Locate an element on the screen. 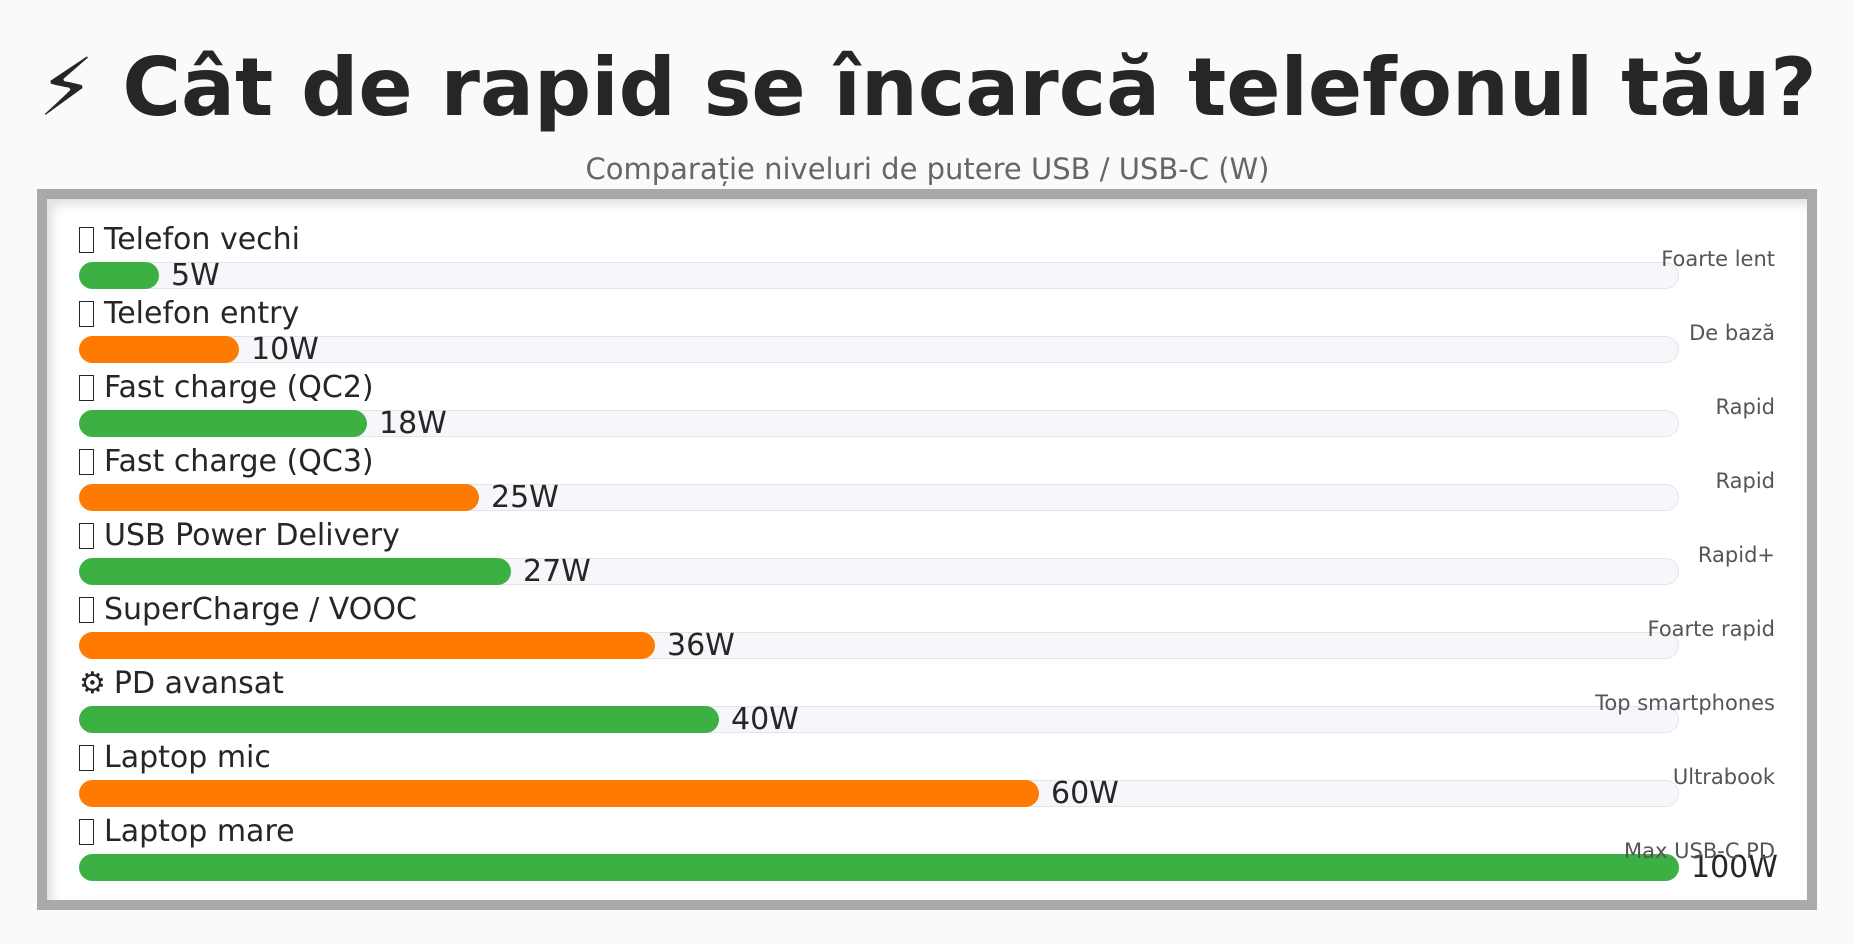  bar-label: Fast charge (QC2) is located at coordinates (226, 388).